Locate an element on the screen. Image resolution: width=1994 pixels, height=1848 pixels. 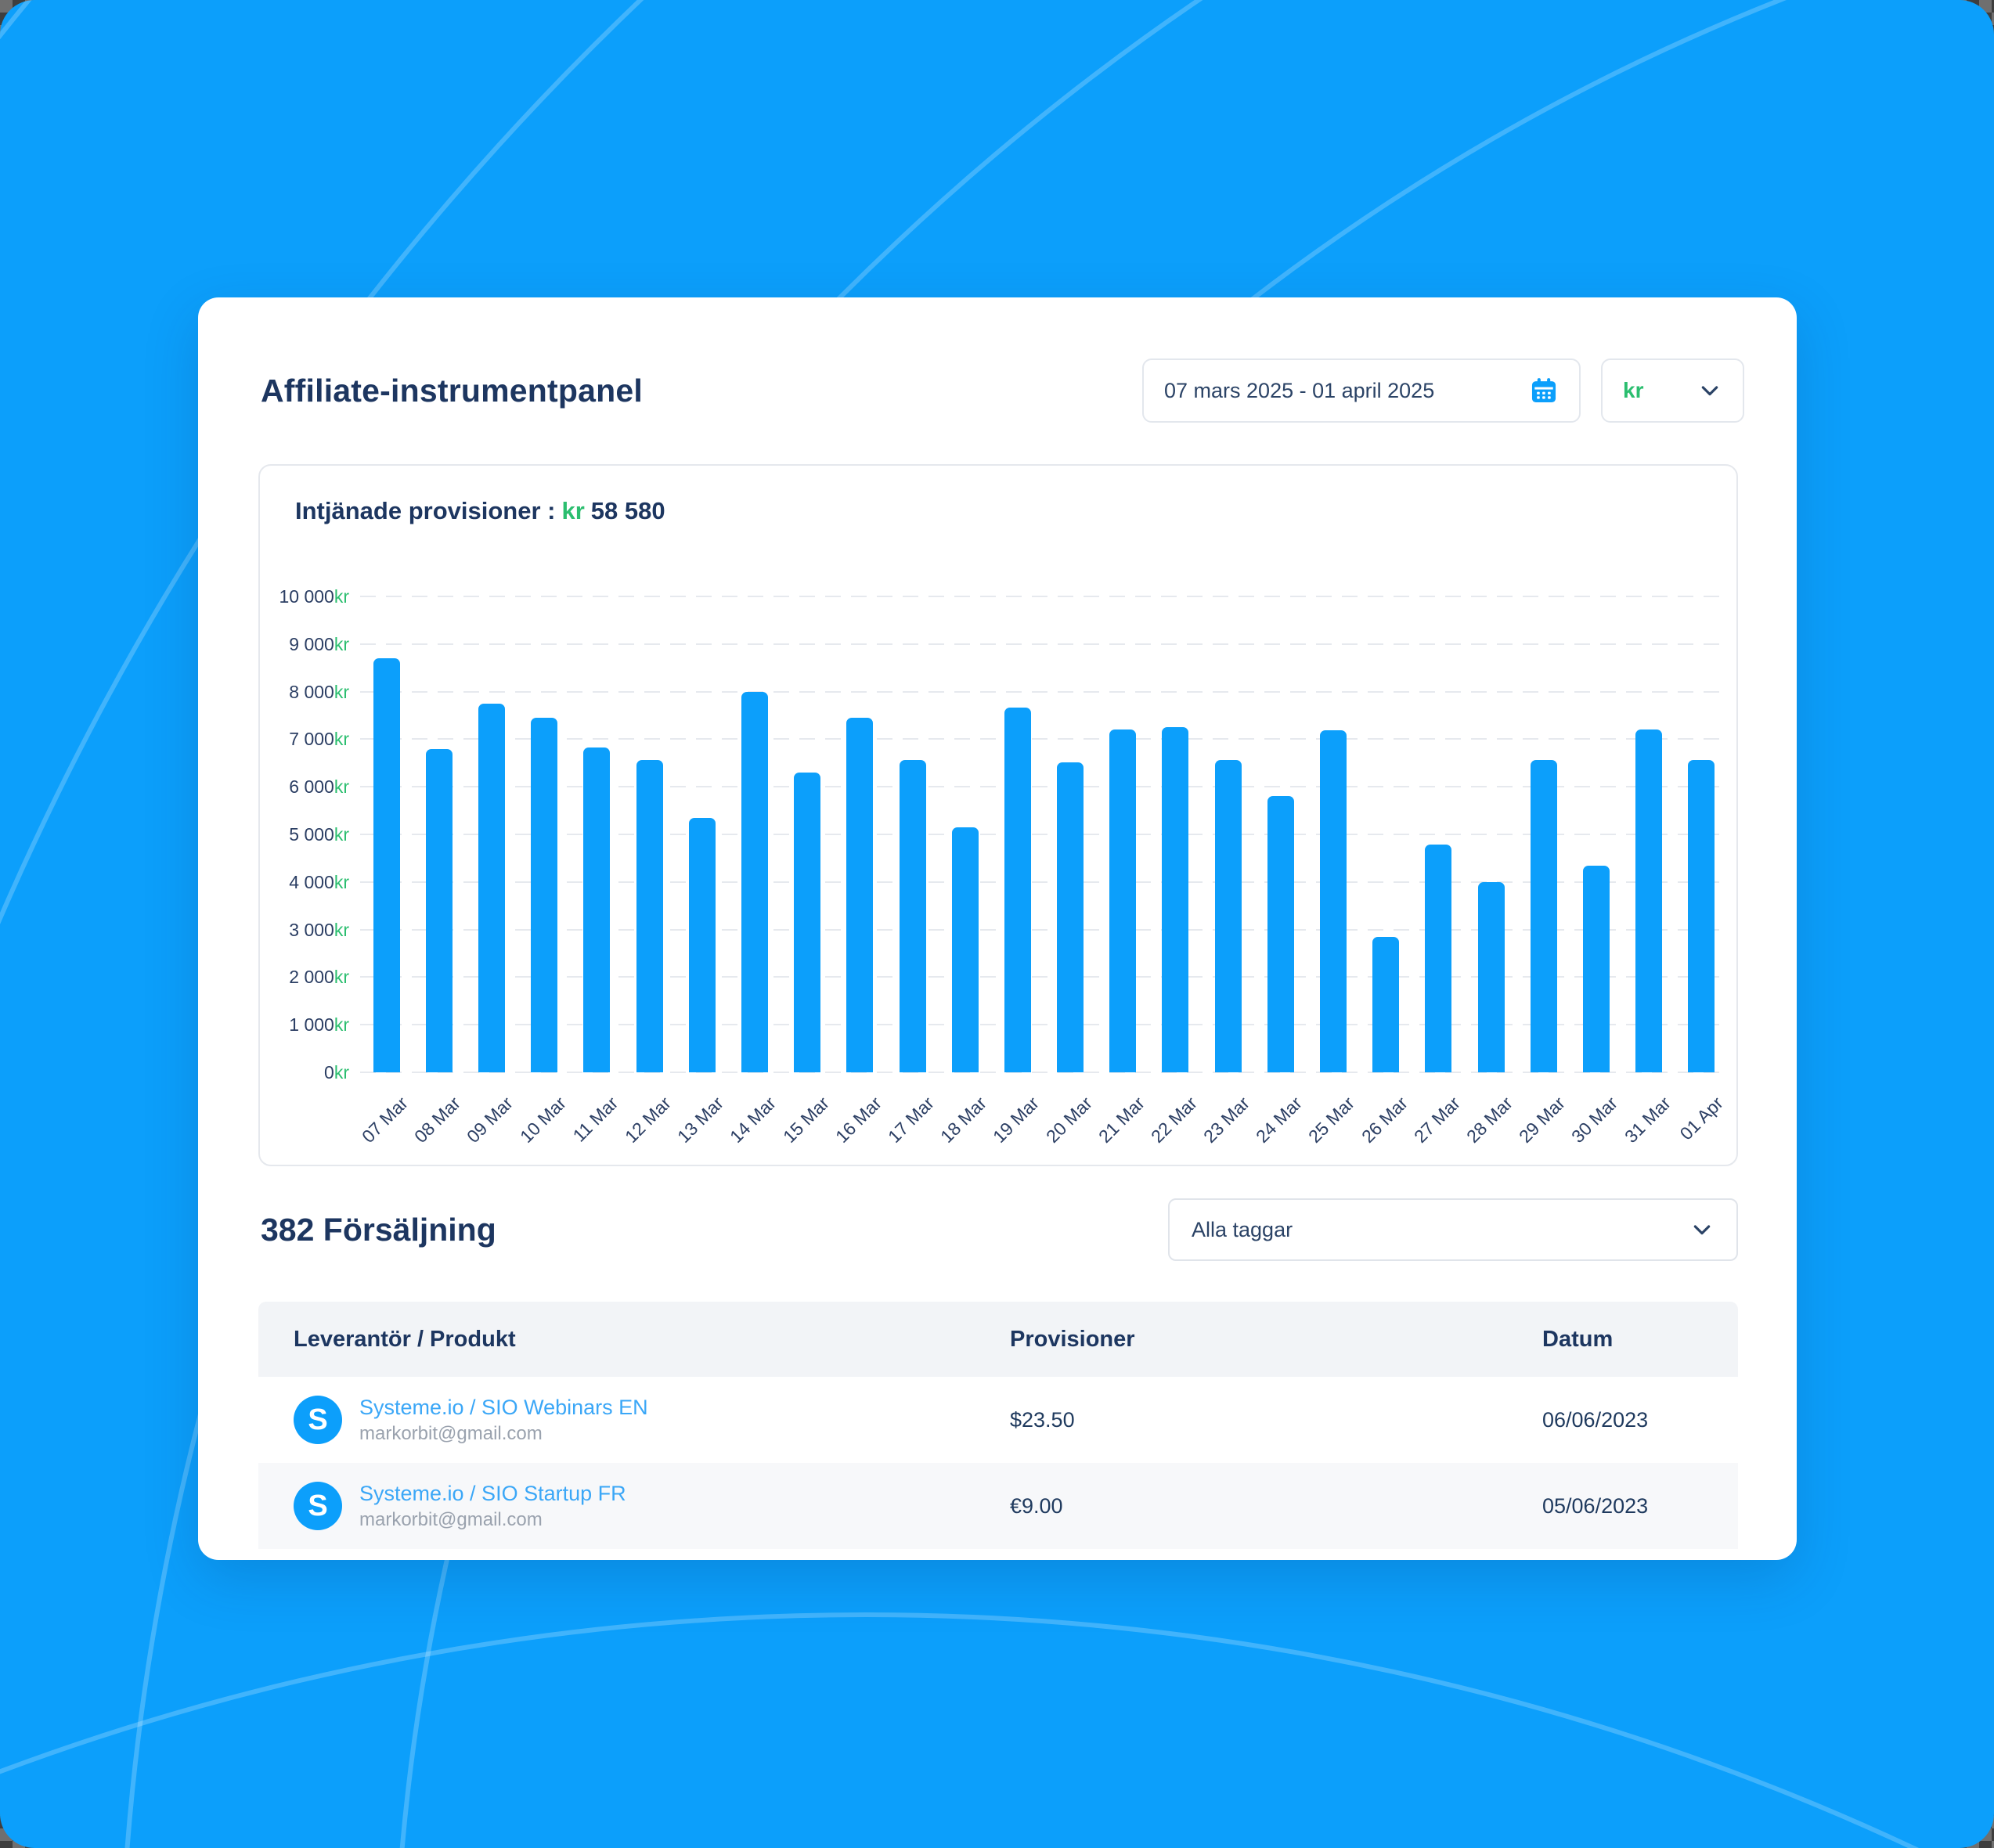
y-tick-label: 6 000kr is located at coordinates (319, 787).